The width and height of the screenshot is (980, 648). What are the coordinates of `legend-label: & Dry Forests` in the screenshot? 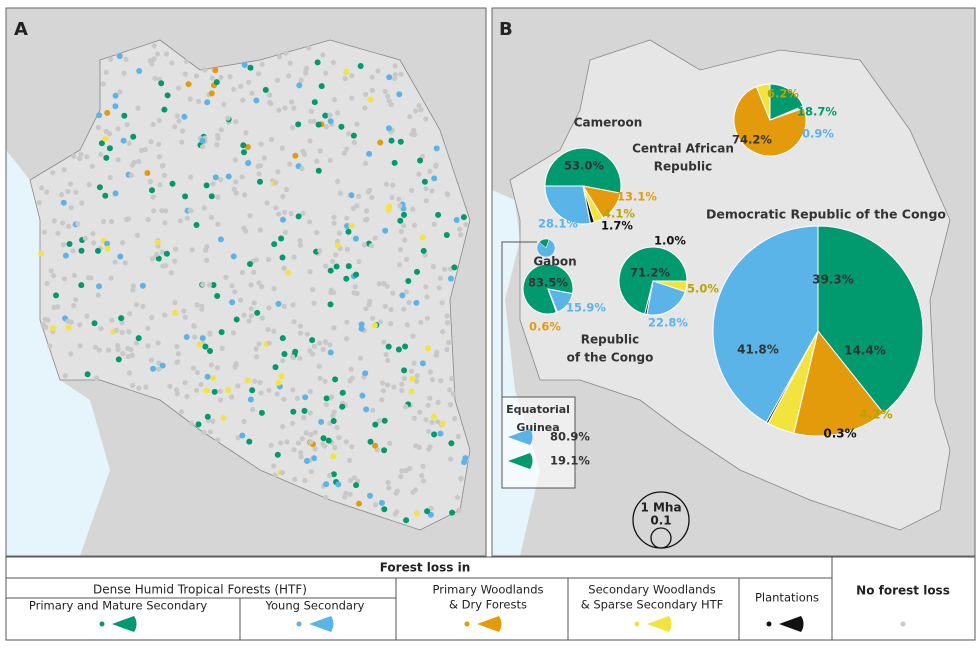 It's located at (488, 605).